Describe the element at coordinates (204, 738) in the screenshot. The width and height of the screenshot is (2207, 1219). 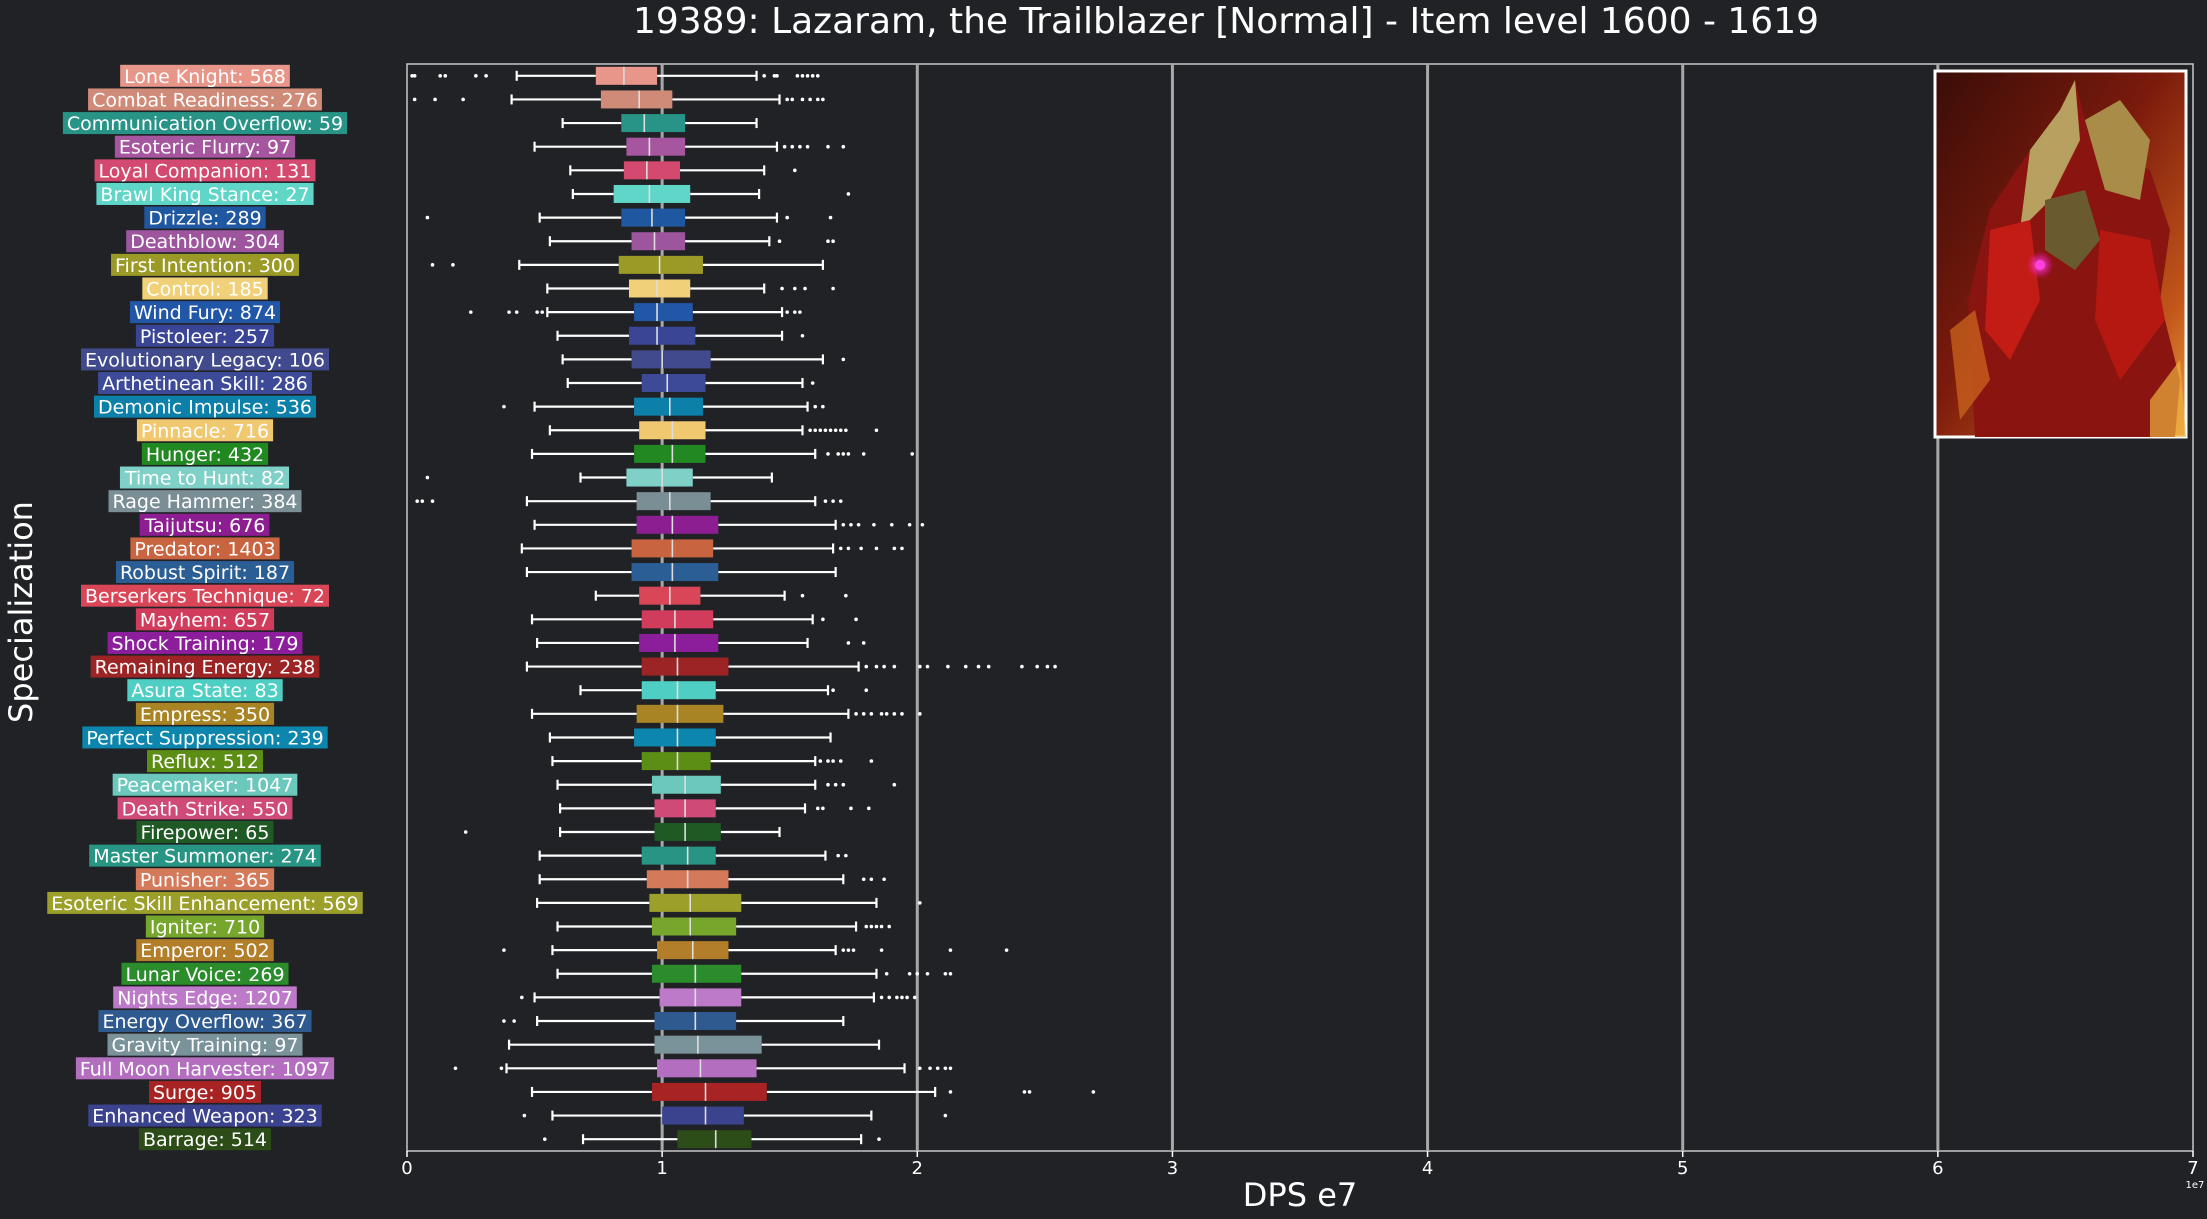
I see `category-label: Perfect Suppression: 239` at that location.